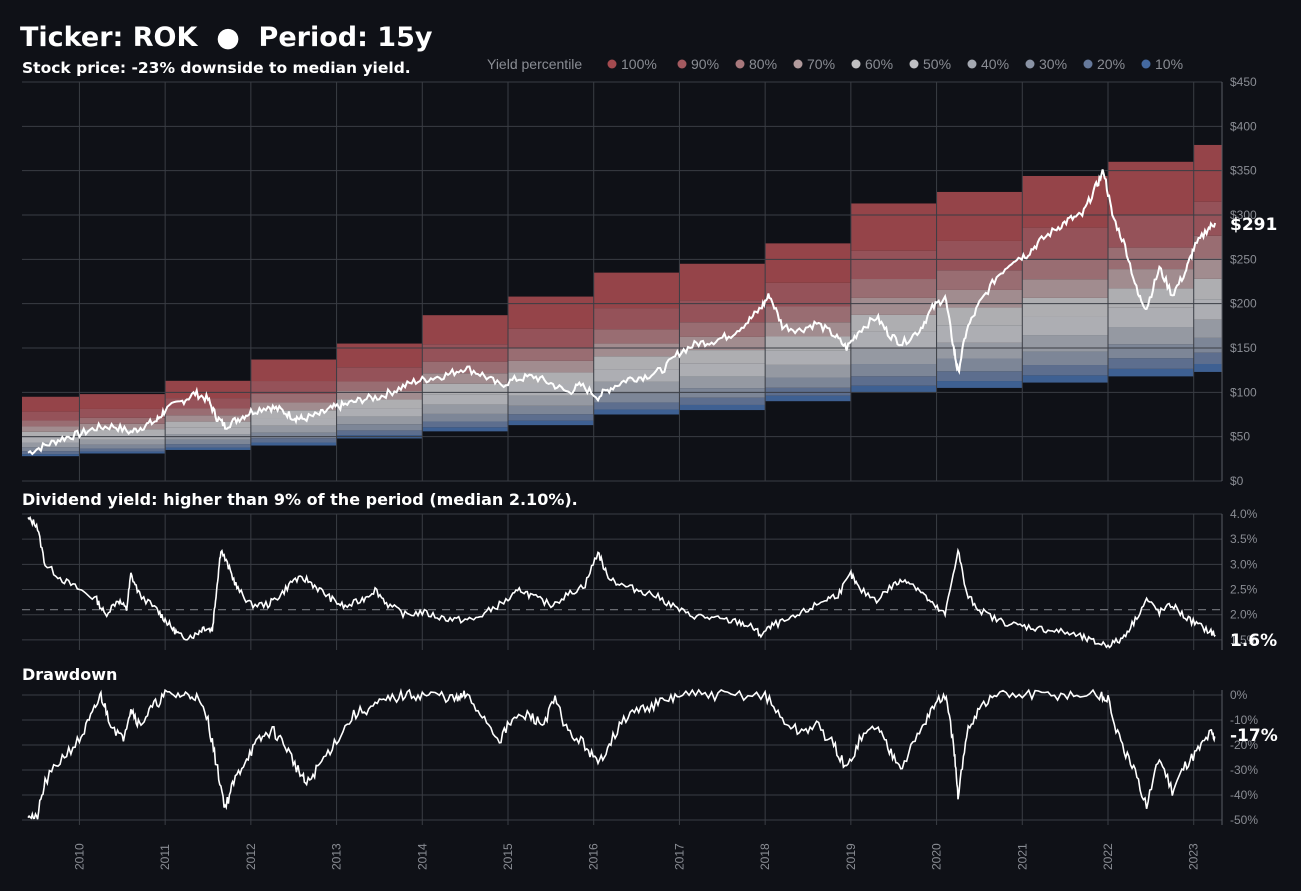  Describe the element at coordinates (1194, 856) in the screenshot. I see `x-tick-label: 2023` at that location.